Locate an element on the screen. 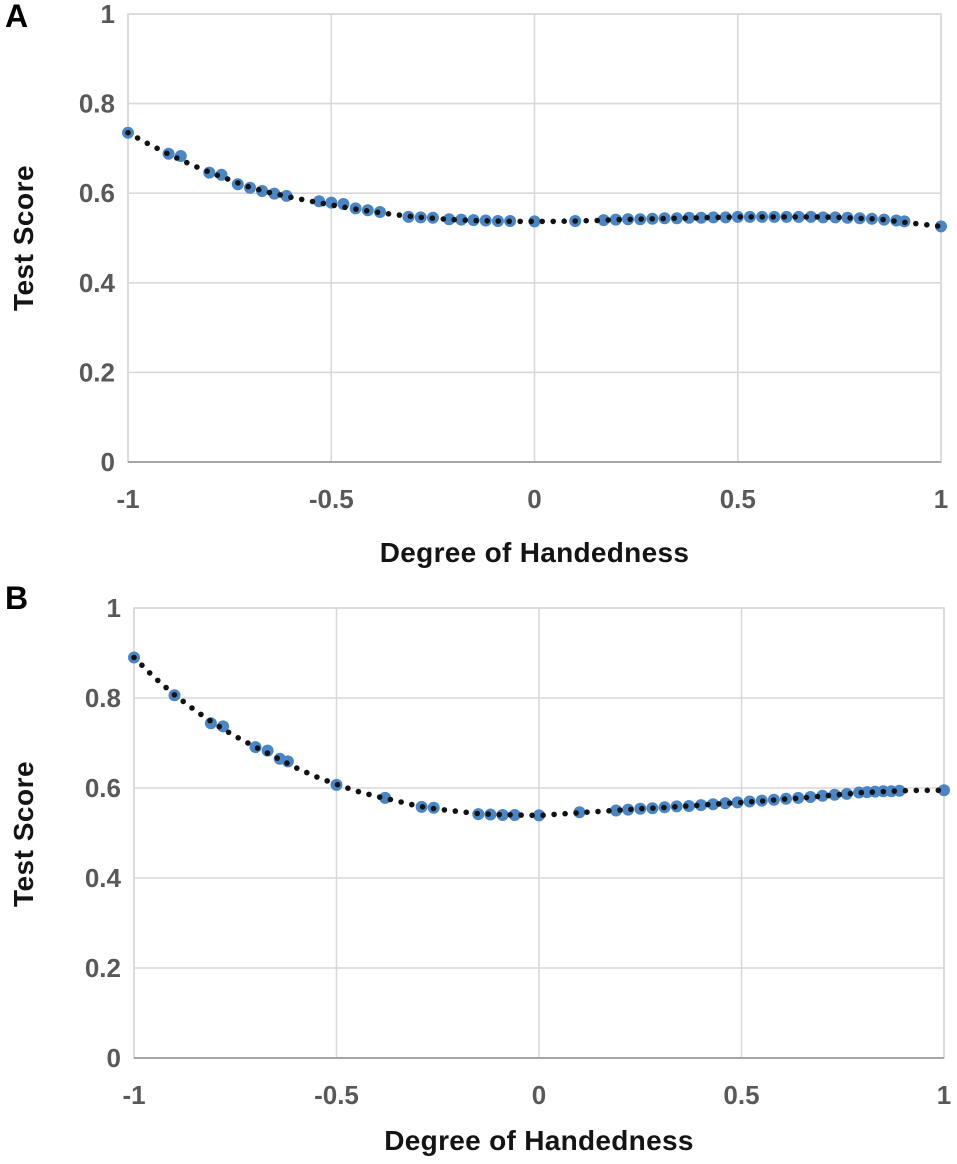 This screenshot has height=1164, width=957. panel-b-x-axis-title: Degree of Handedness is located at coordinates (539, 1140).